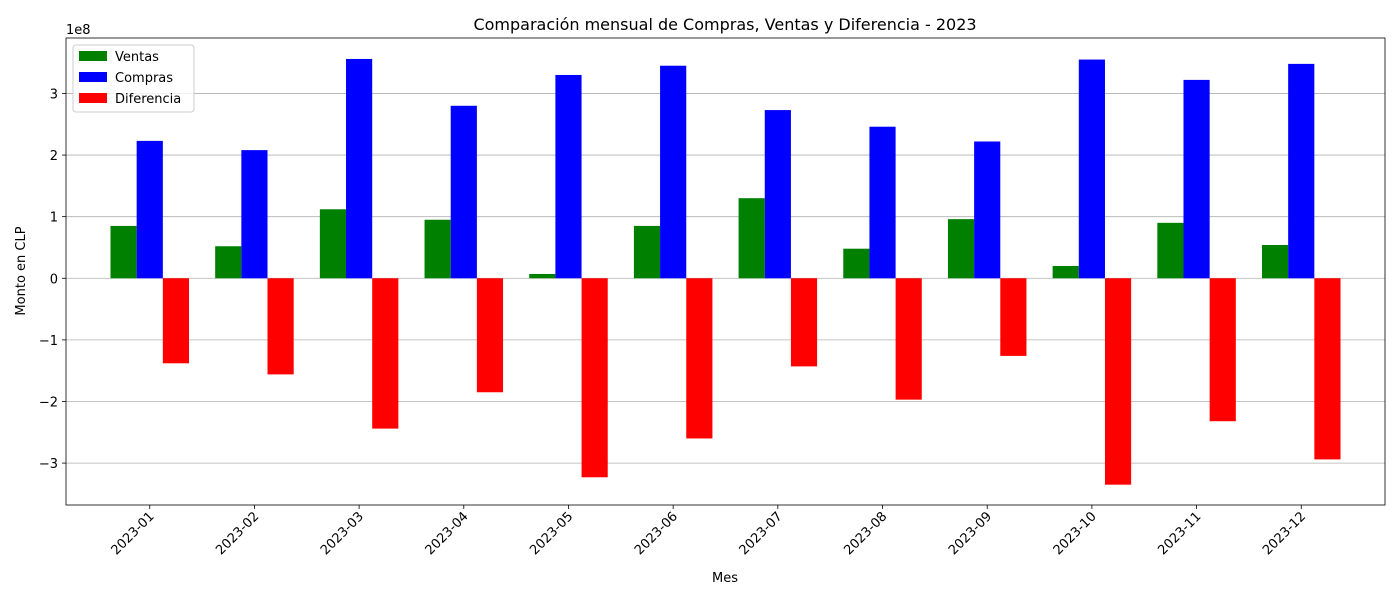 This screenshot has width=1400, height=600. Describe the element at coordinates (54, 94) in the screenshot. I see `y-tick-label: 3` at that location.